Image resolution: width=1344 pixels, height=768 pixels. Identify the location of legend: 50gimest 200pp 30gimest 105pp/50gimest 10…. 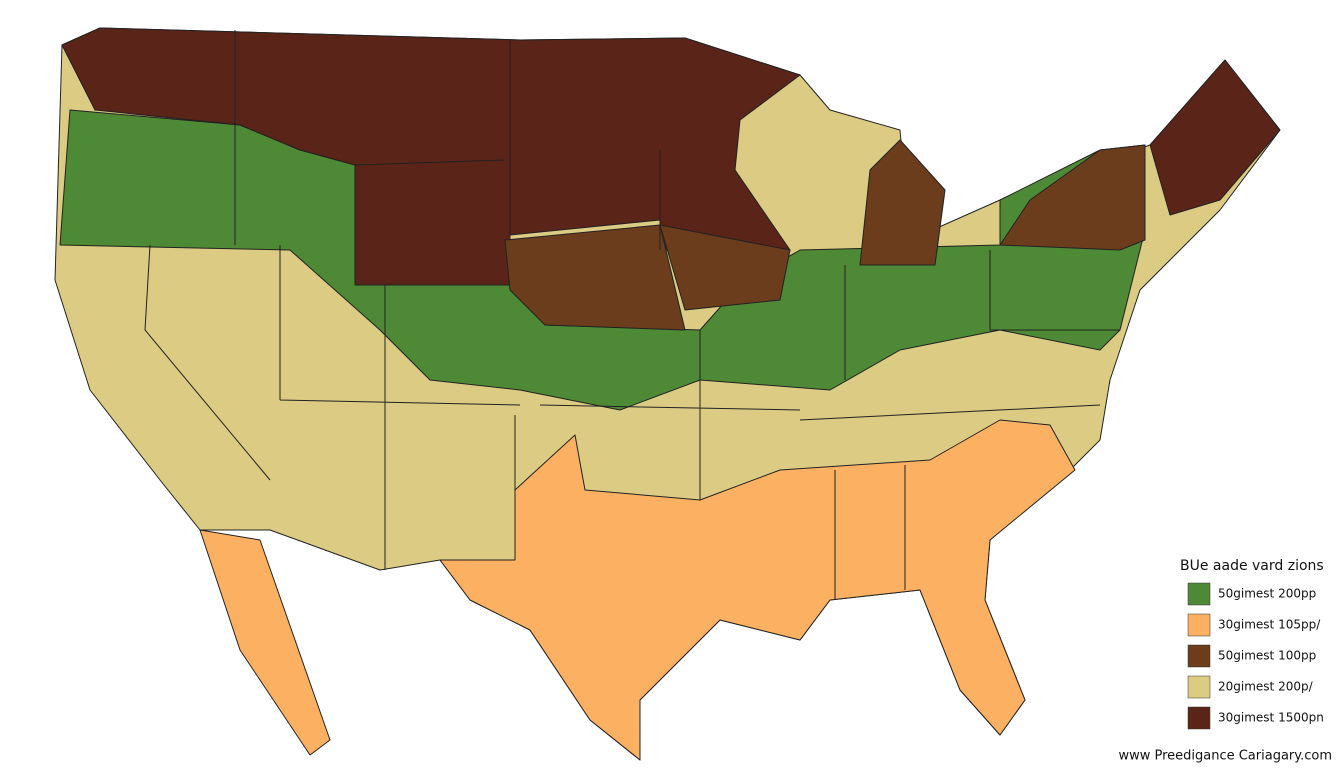
(1255, 656).